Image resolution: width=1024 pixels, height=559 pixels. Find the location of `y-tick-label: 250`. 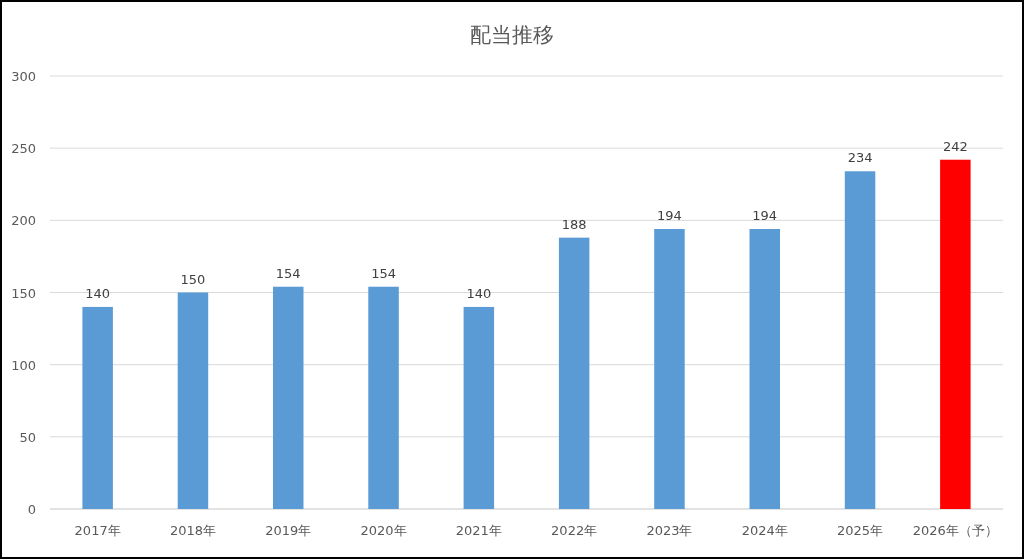

y-tick-label: 250 is located at coordinates (23, 149).